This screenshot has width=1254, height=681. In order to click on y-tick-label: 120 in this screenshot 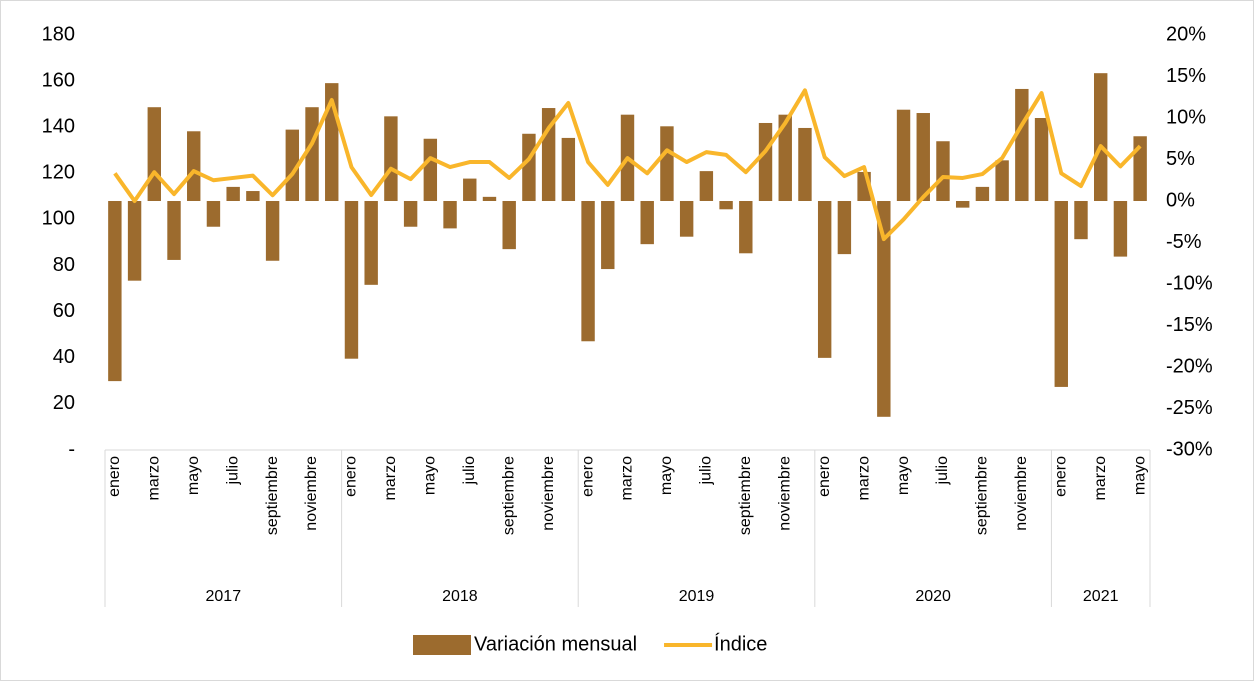, I will do `click(58, 173)`.